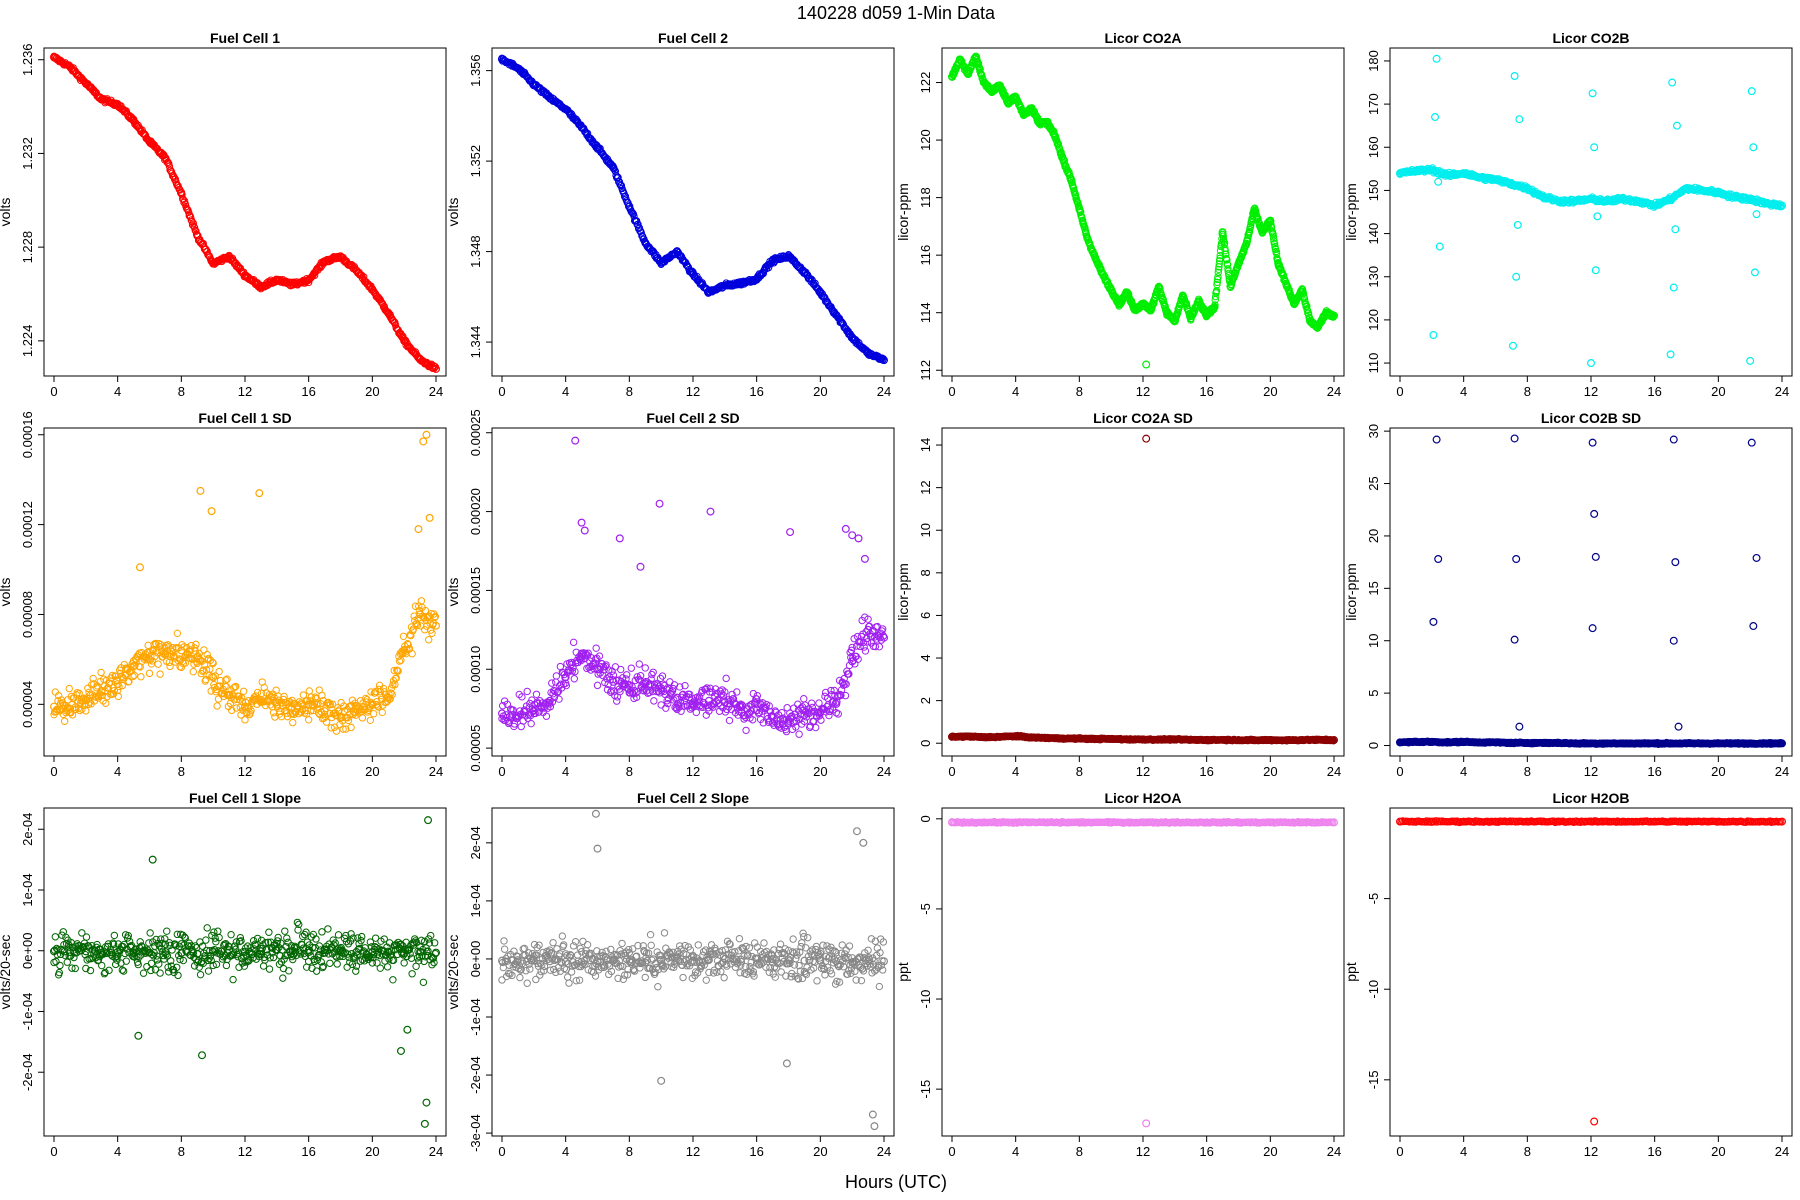  What do you see at coordinates (925, 83) in the screenshot?
I see `y-tick-label: 122` at bounding box center [925, 83].